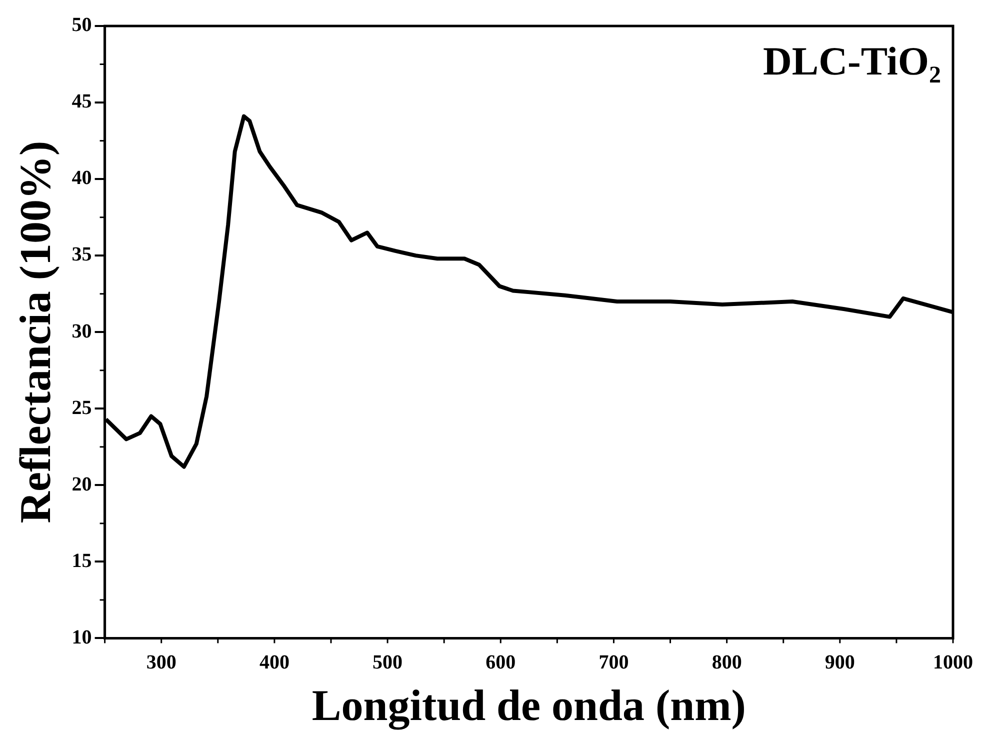 This screenshot has width=991, height=747. What do you see at coordinates (82, 561) in the screenshot?
I see `y-tick-label: 15` at bounding box center [82, 561].